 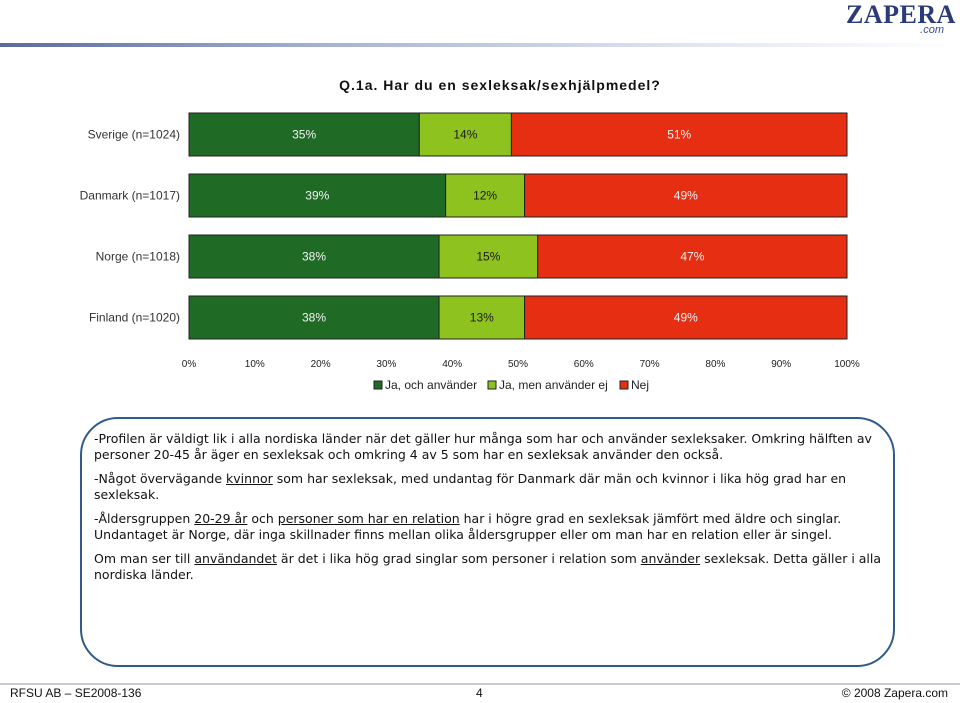 What do you see at coordinates (553, 385) in the screenshot?
I see `legend-label: Ja, men använder ej` at bounding box center [553, 385].